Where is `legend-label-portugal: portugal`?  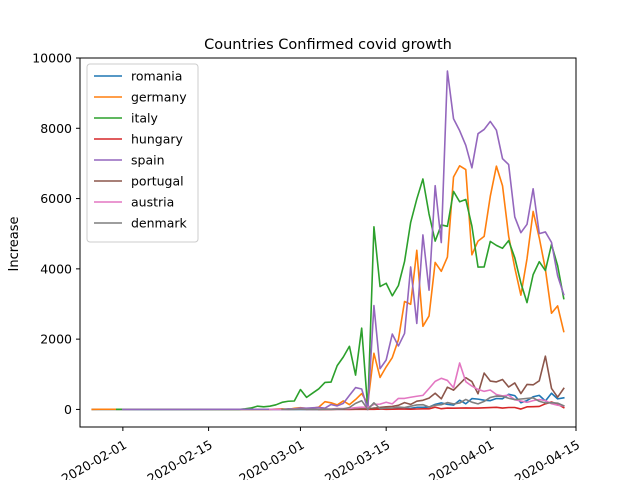
legend-label-portugal: portugal is located at coordinates (157, 181).